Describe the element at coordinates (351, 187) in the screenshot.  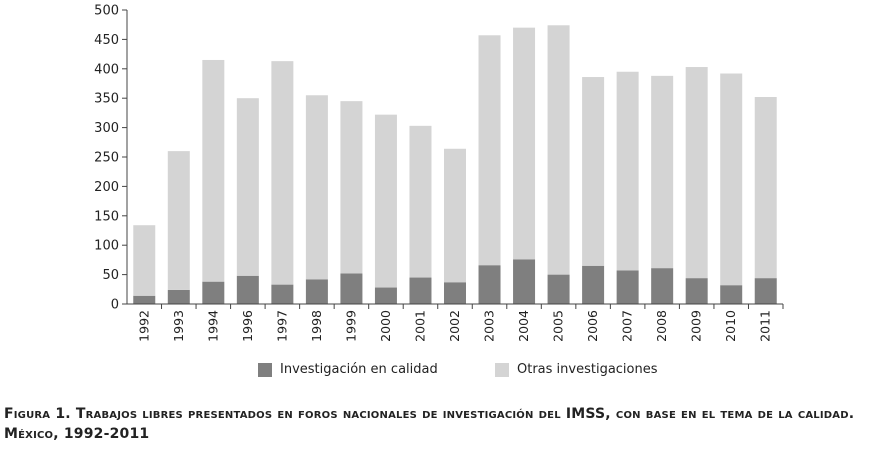
I see `bar-otras-investigaciones-1999` at that location.